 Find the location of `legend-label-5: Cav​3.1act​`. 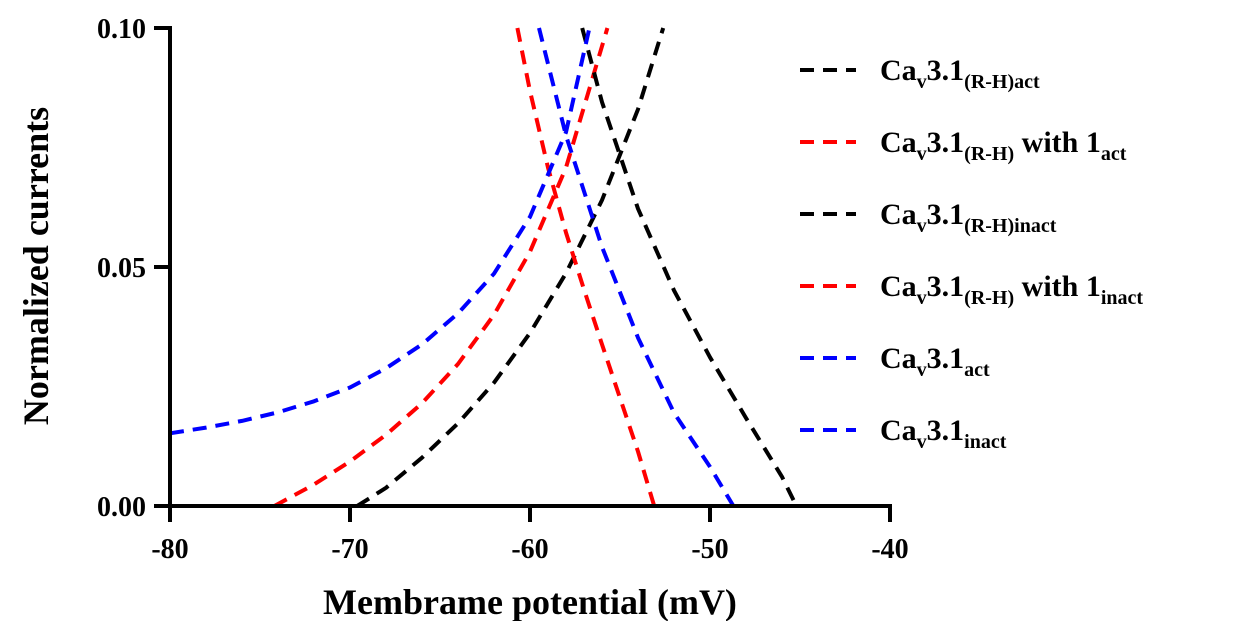

legend-label-5: Cav​3.1act​ is located at coordinates (935, 361).